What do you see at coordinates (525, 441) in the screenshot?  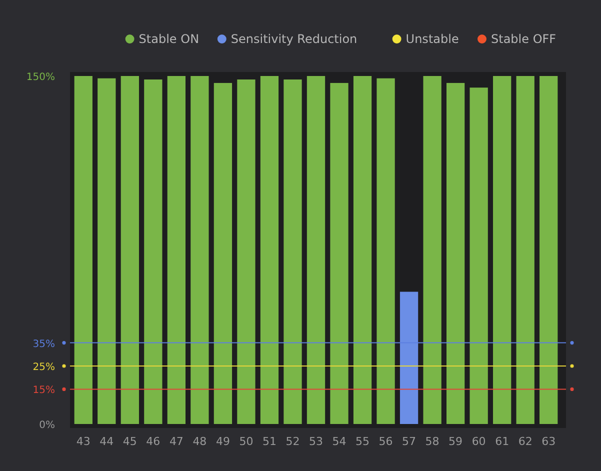 I see `x-tick-label: 62` at bounding box center [525, 441].